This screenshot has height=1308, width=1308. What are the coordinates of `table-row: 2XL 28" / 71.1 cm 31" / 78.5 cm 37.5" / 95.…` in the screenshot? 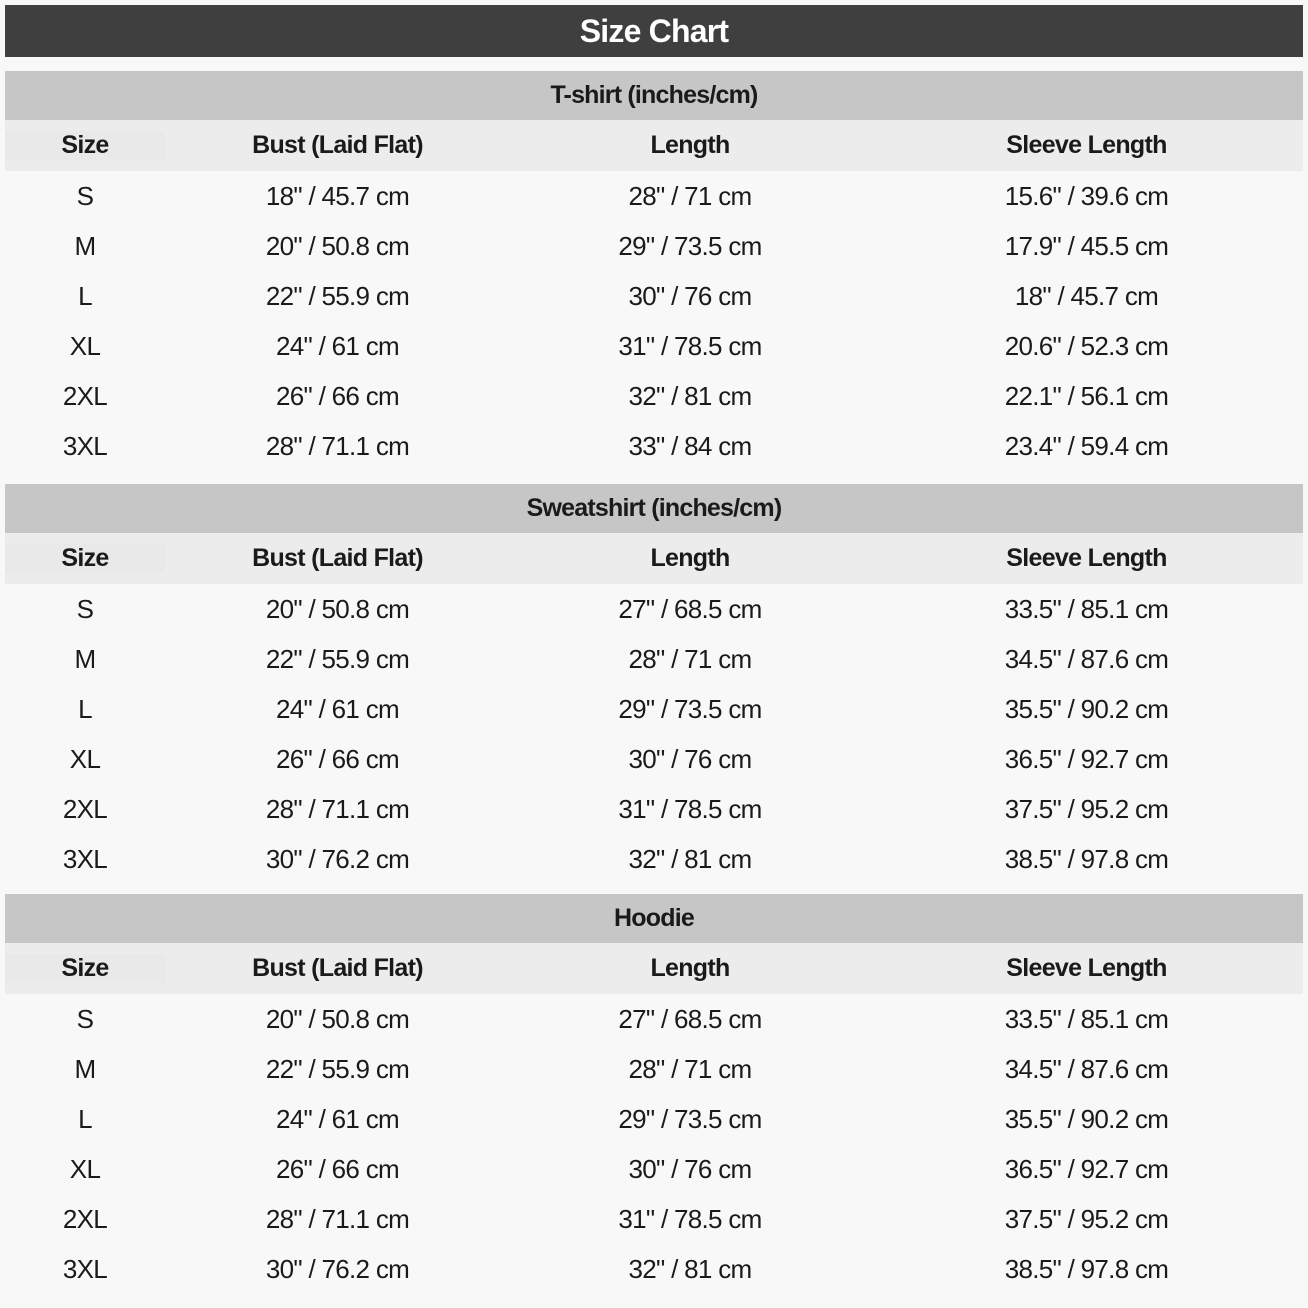 It's located at (654, 1219).